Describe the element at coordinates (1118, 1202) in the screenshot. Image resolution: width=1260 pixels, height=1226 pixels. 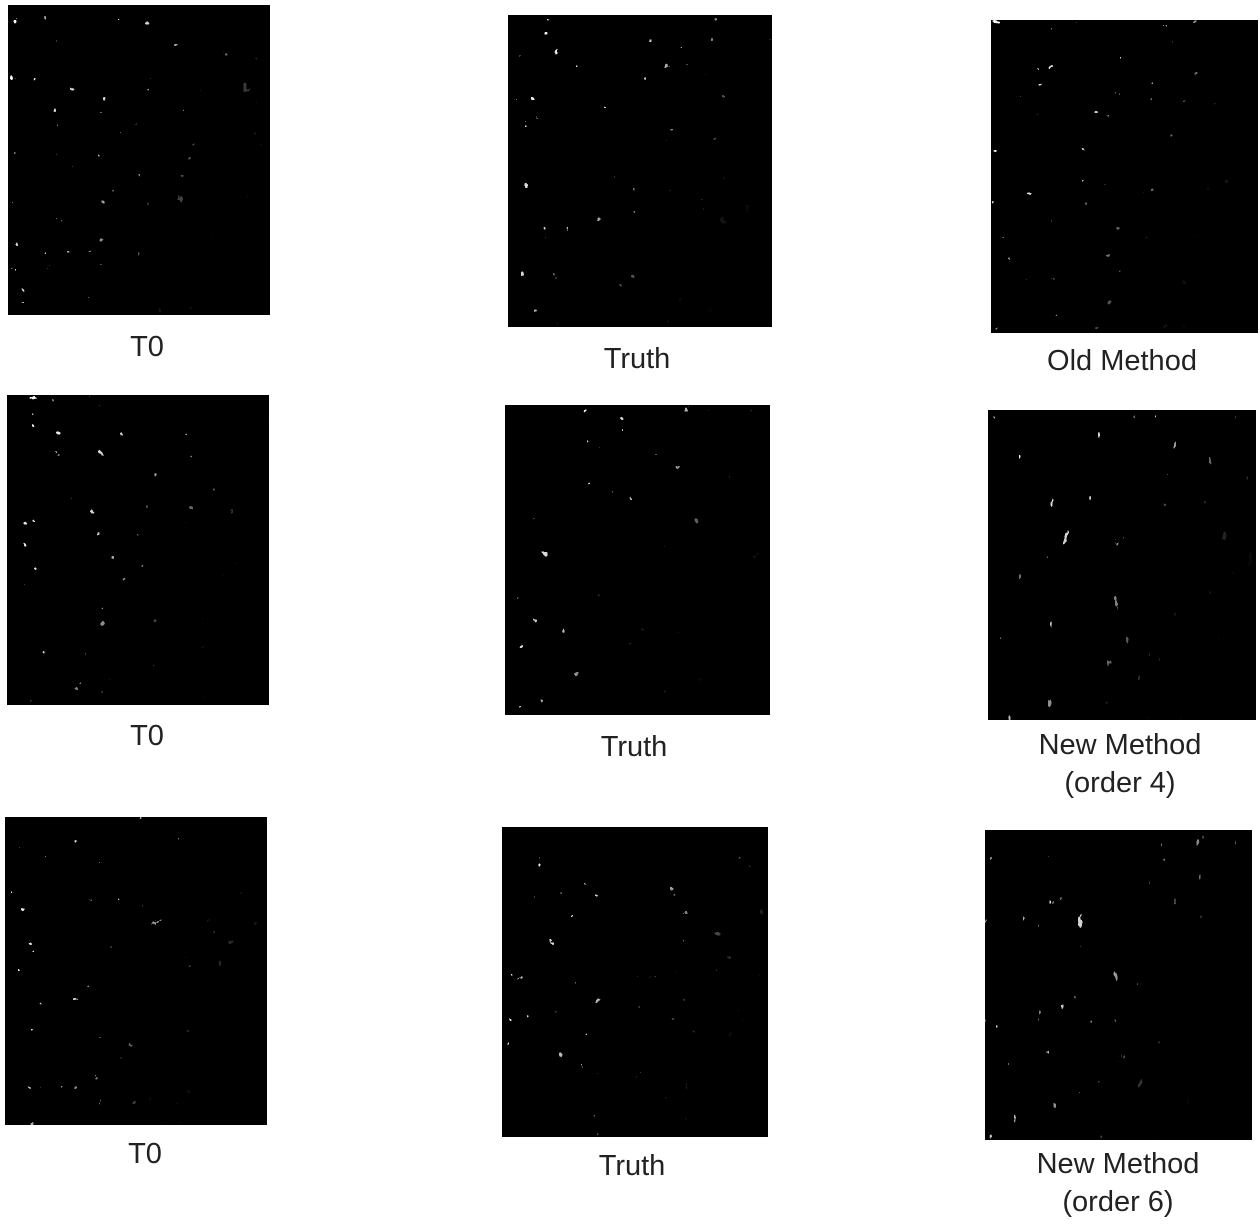
I see `caption-line: (order 6)` at that location.